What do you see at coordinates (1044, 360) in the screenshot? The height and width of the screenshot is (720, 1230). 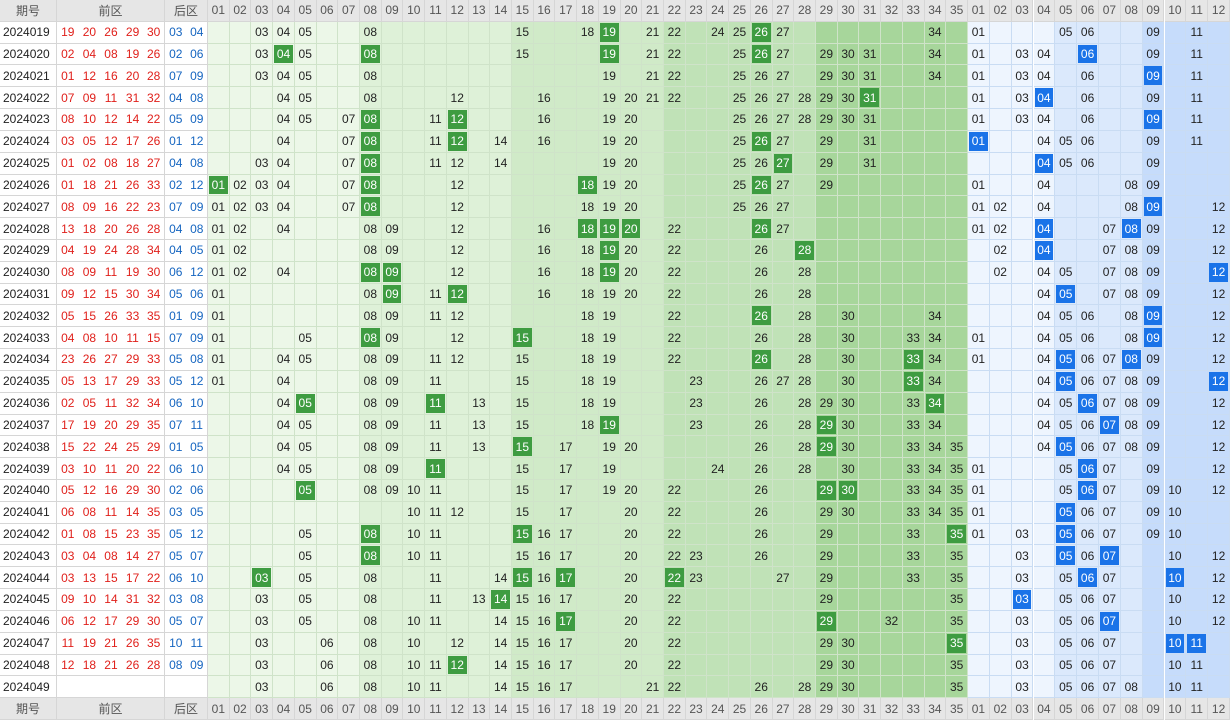 I see `back-cell: 04` at bounding box center [1044, 360].